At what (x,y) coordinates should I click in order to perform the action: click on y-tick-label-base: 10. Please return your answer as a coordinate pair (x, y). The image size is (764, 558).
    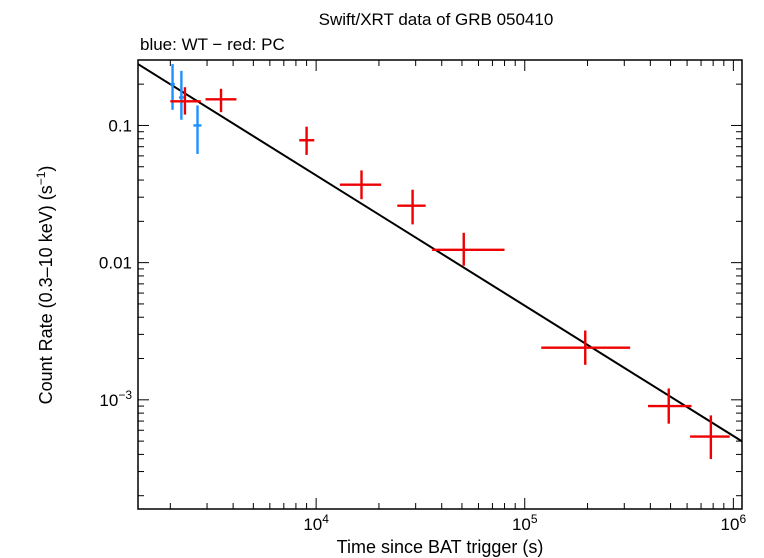
    Looking at the image, I should click on (108, 400).